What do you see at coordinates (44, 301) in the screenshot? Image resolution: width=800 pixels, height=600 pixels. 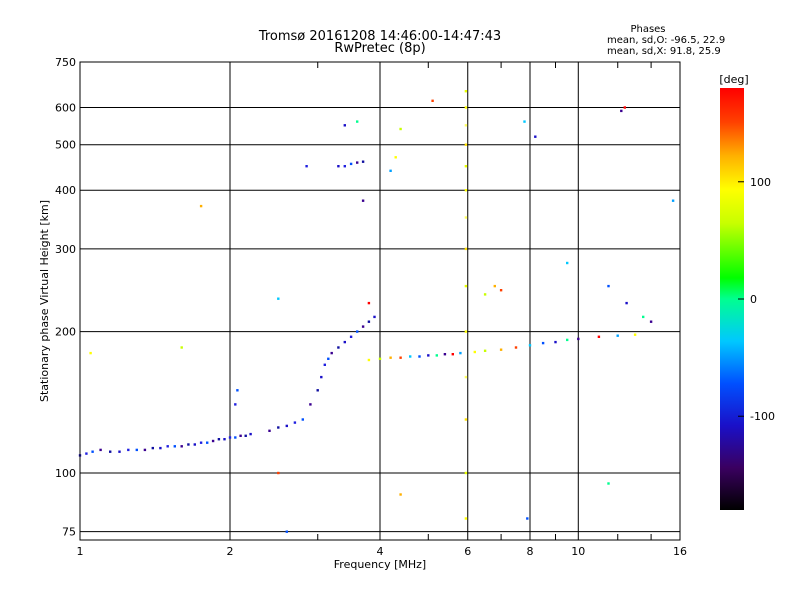 I see `y-axis-label: Stationary phase Virtual Height [km]` at bounding box center [44, 301].